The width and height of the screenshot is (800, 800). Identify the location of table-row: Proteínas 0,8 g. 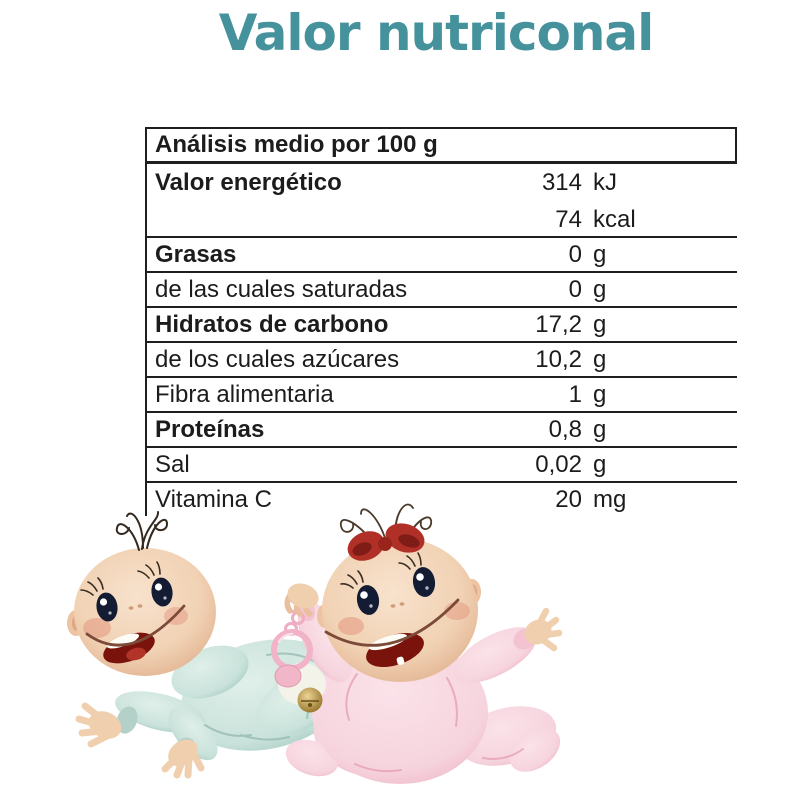
(442, 430).